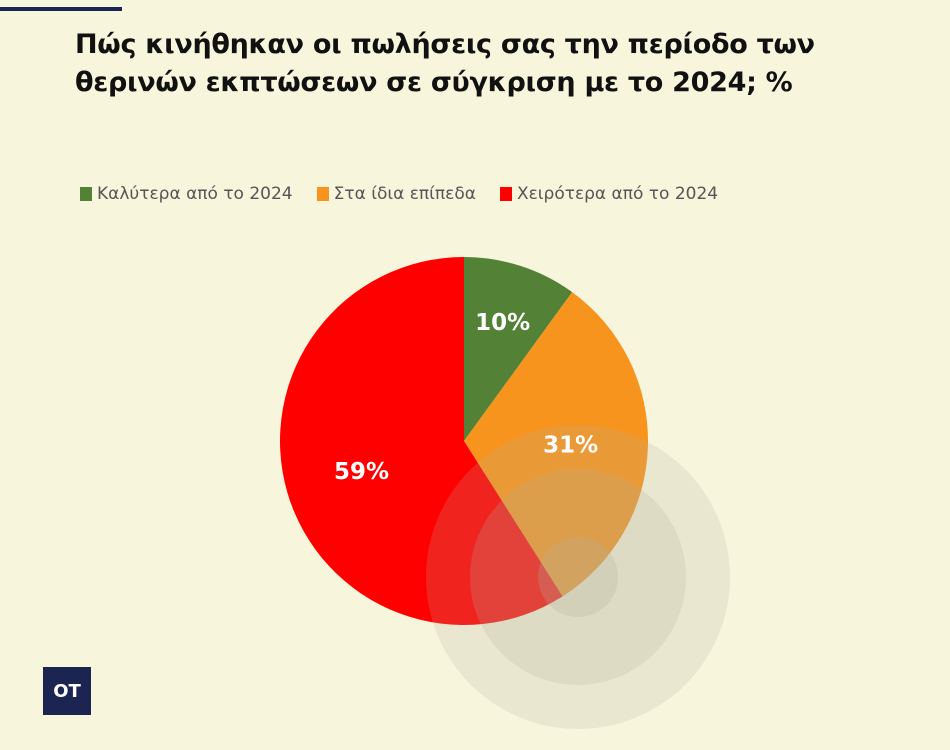  I want to click on legend-item-worse: Χειρότερα από το 2024, so click(609, 194).